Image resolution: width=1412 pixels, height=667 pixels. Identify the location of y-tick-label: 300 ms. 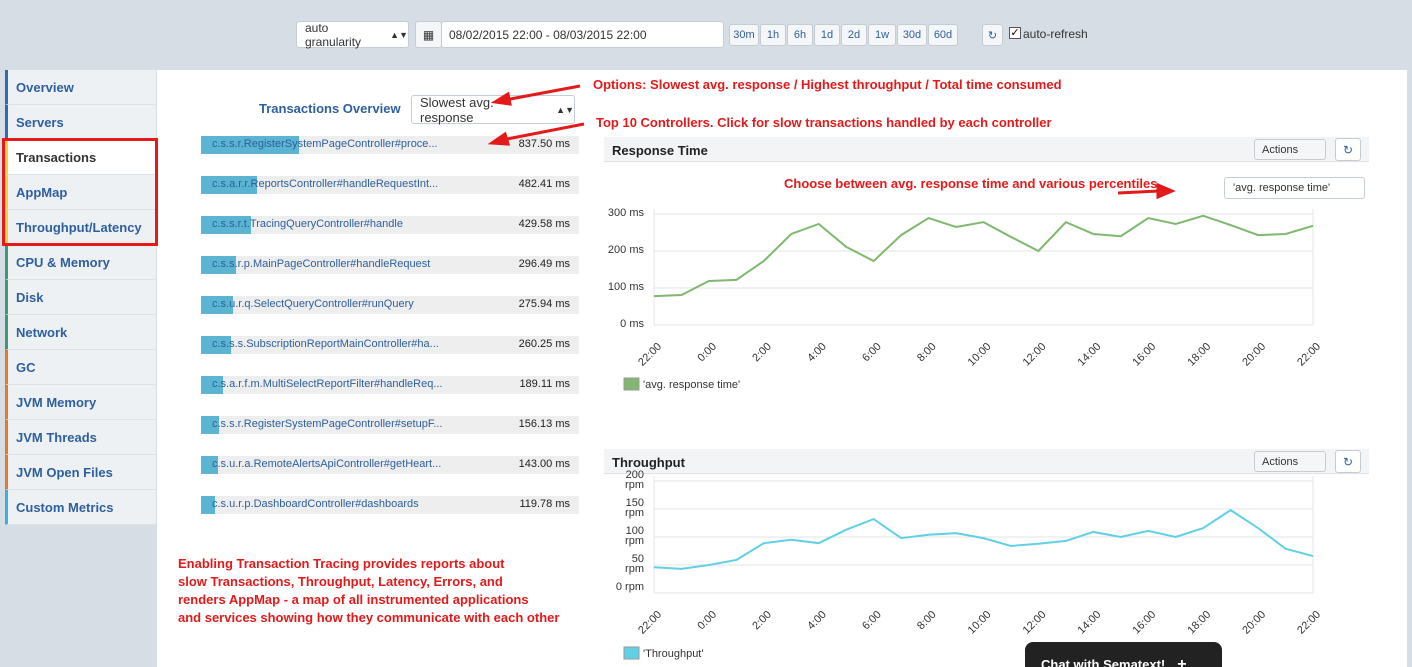
(625, 213).